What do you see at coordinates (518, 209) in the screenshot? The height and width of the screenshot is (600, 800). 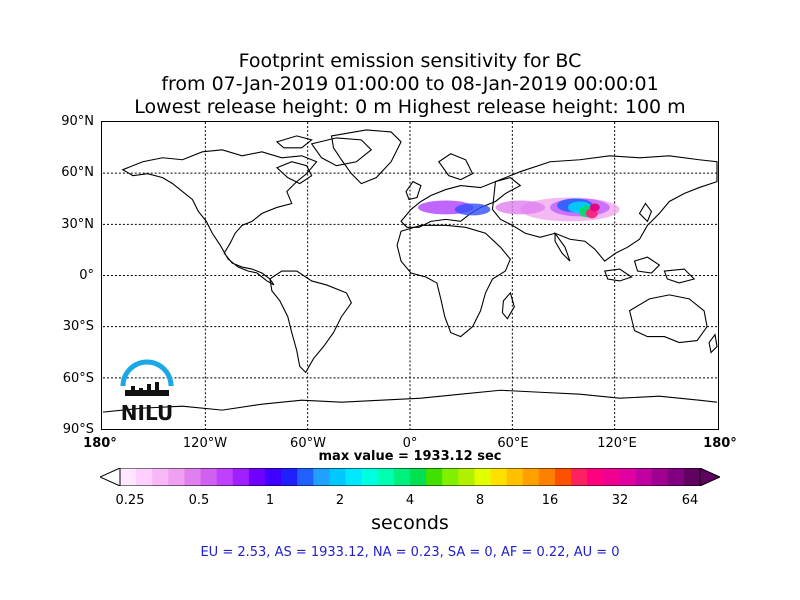 I see `sensitivity-plume` at bounding box center [518, 209].